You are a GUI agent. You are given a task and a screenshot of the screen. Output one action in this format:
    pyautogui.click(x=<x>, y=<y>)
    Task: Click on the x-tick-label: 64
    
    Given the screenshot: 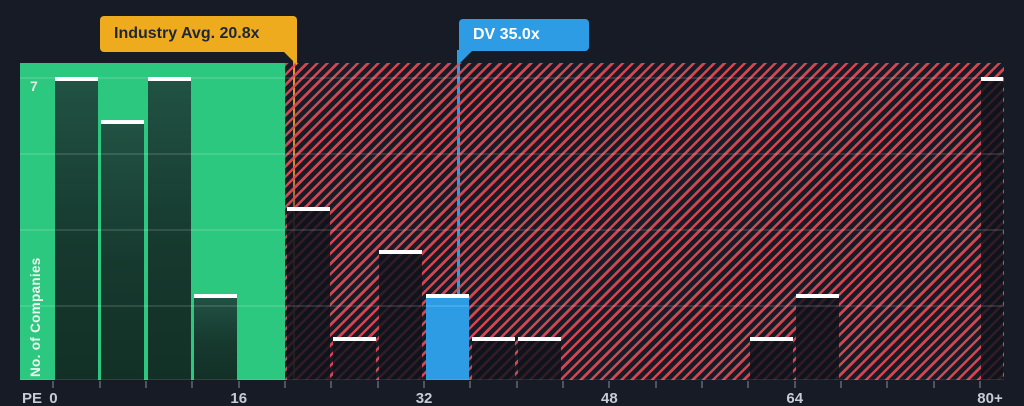 What is the action you would take?
    pyautogui.click(x=795, y=398)
    